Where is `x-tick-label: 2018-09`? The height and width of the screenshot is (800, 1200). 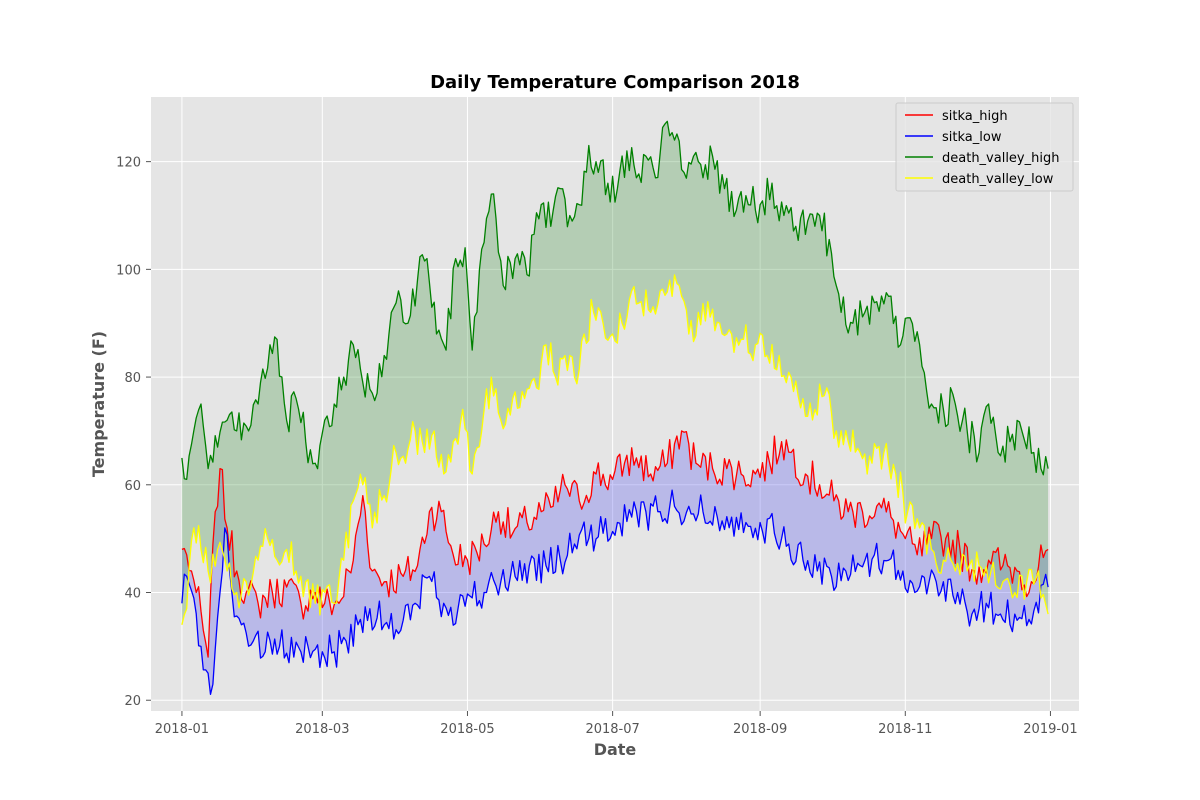
x-tick-label: 2018-09 is located at coordinates (760, 729).